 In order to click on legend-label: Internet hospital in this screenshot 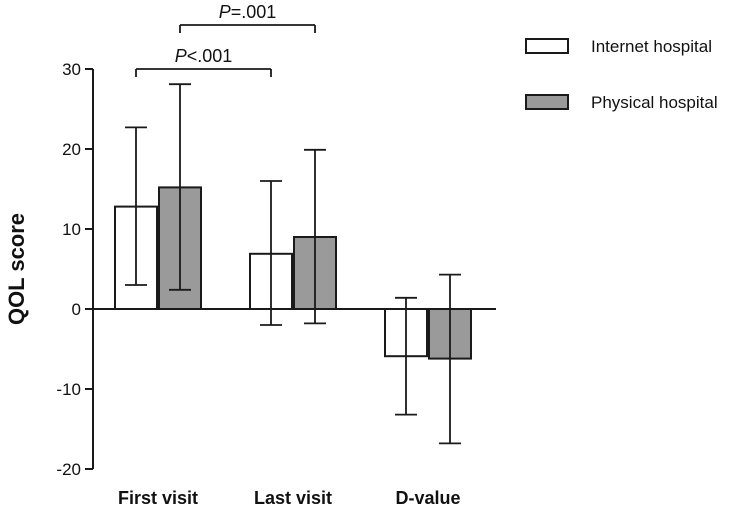, I will do `click(651, 46)`.